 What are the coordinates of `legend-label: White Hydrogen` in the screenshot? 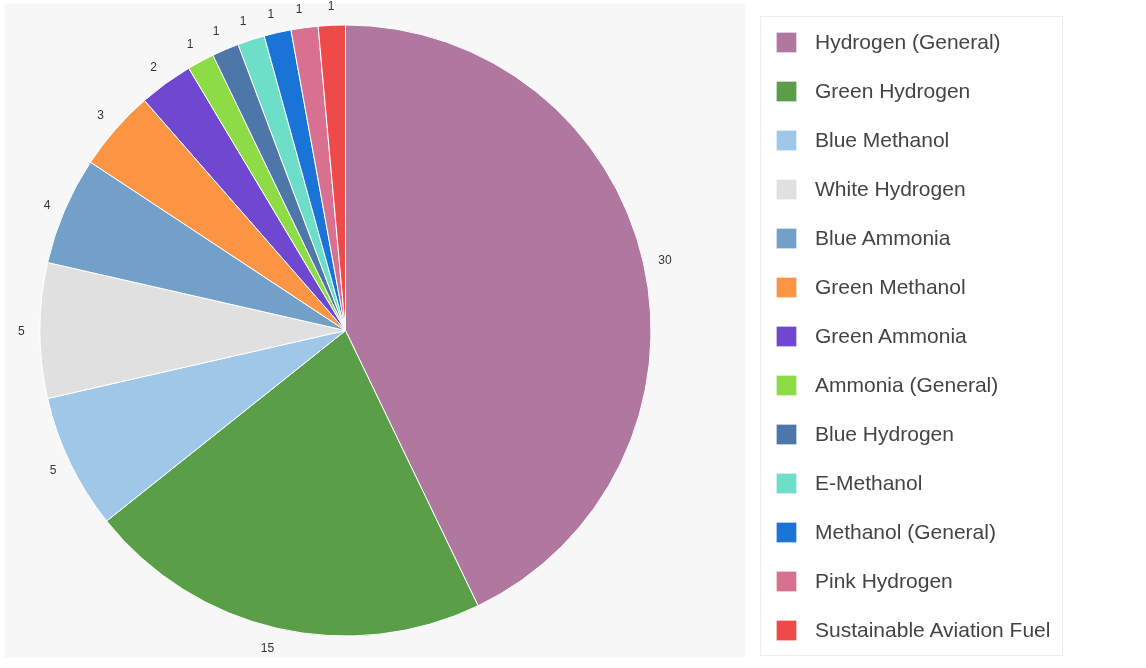 It's located at (890, 189).